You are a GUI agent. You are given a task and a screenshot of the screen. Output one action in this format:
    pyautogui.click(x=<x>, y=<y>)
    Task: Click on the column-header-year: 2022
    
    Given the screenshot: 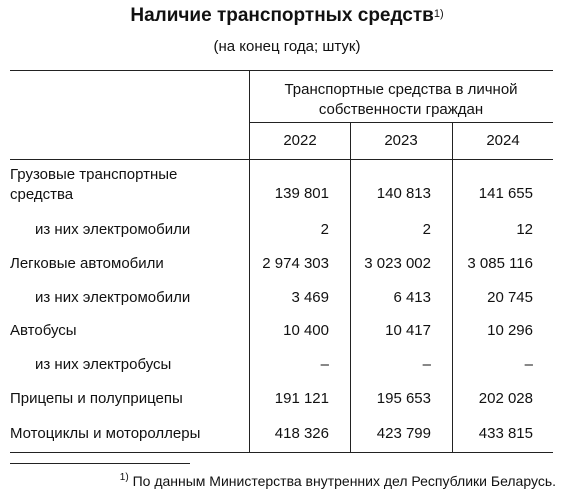 What is the action you would take?
    pyautogui.click(x=300, y=140)
    